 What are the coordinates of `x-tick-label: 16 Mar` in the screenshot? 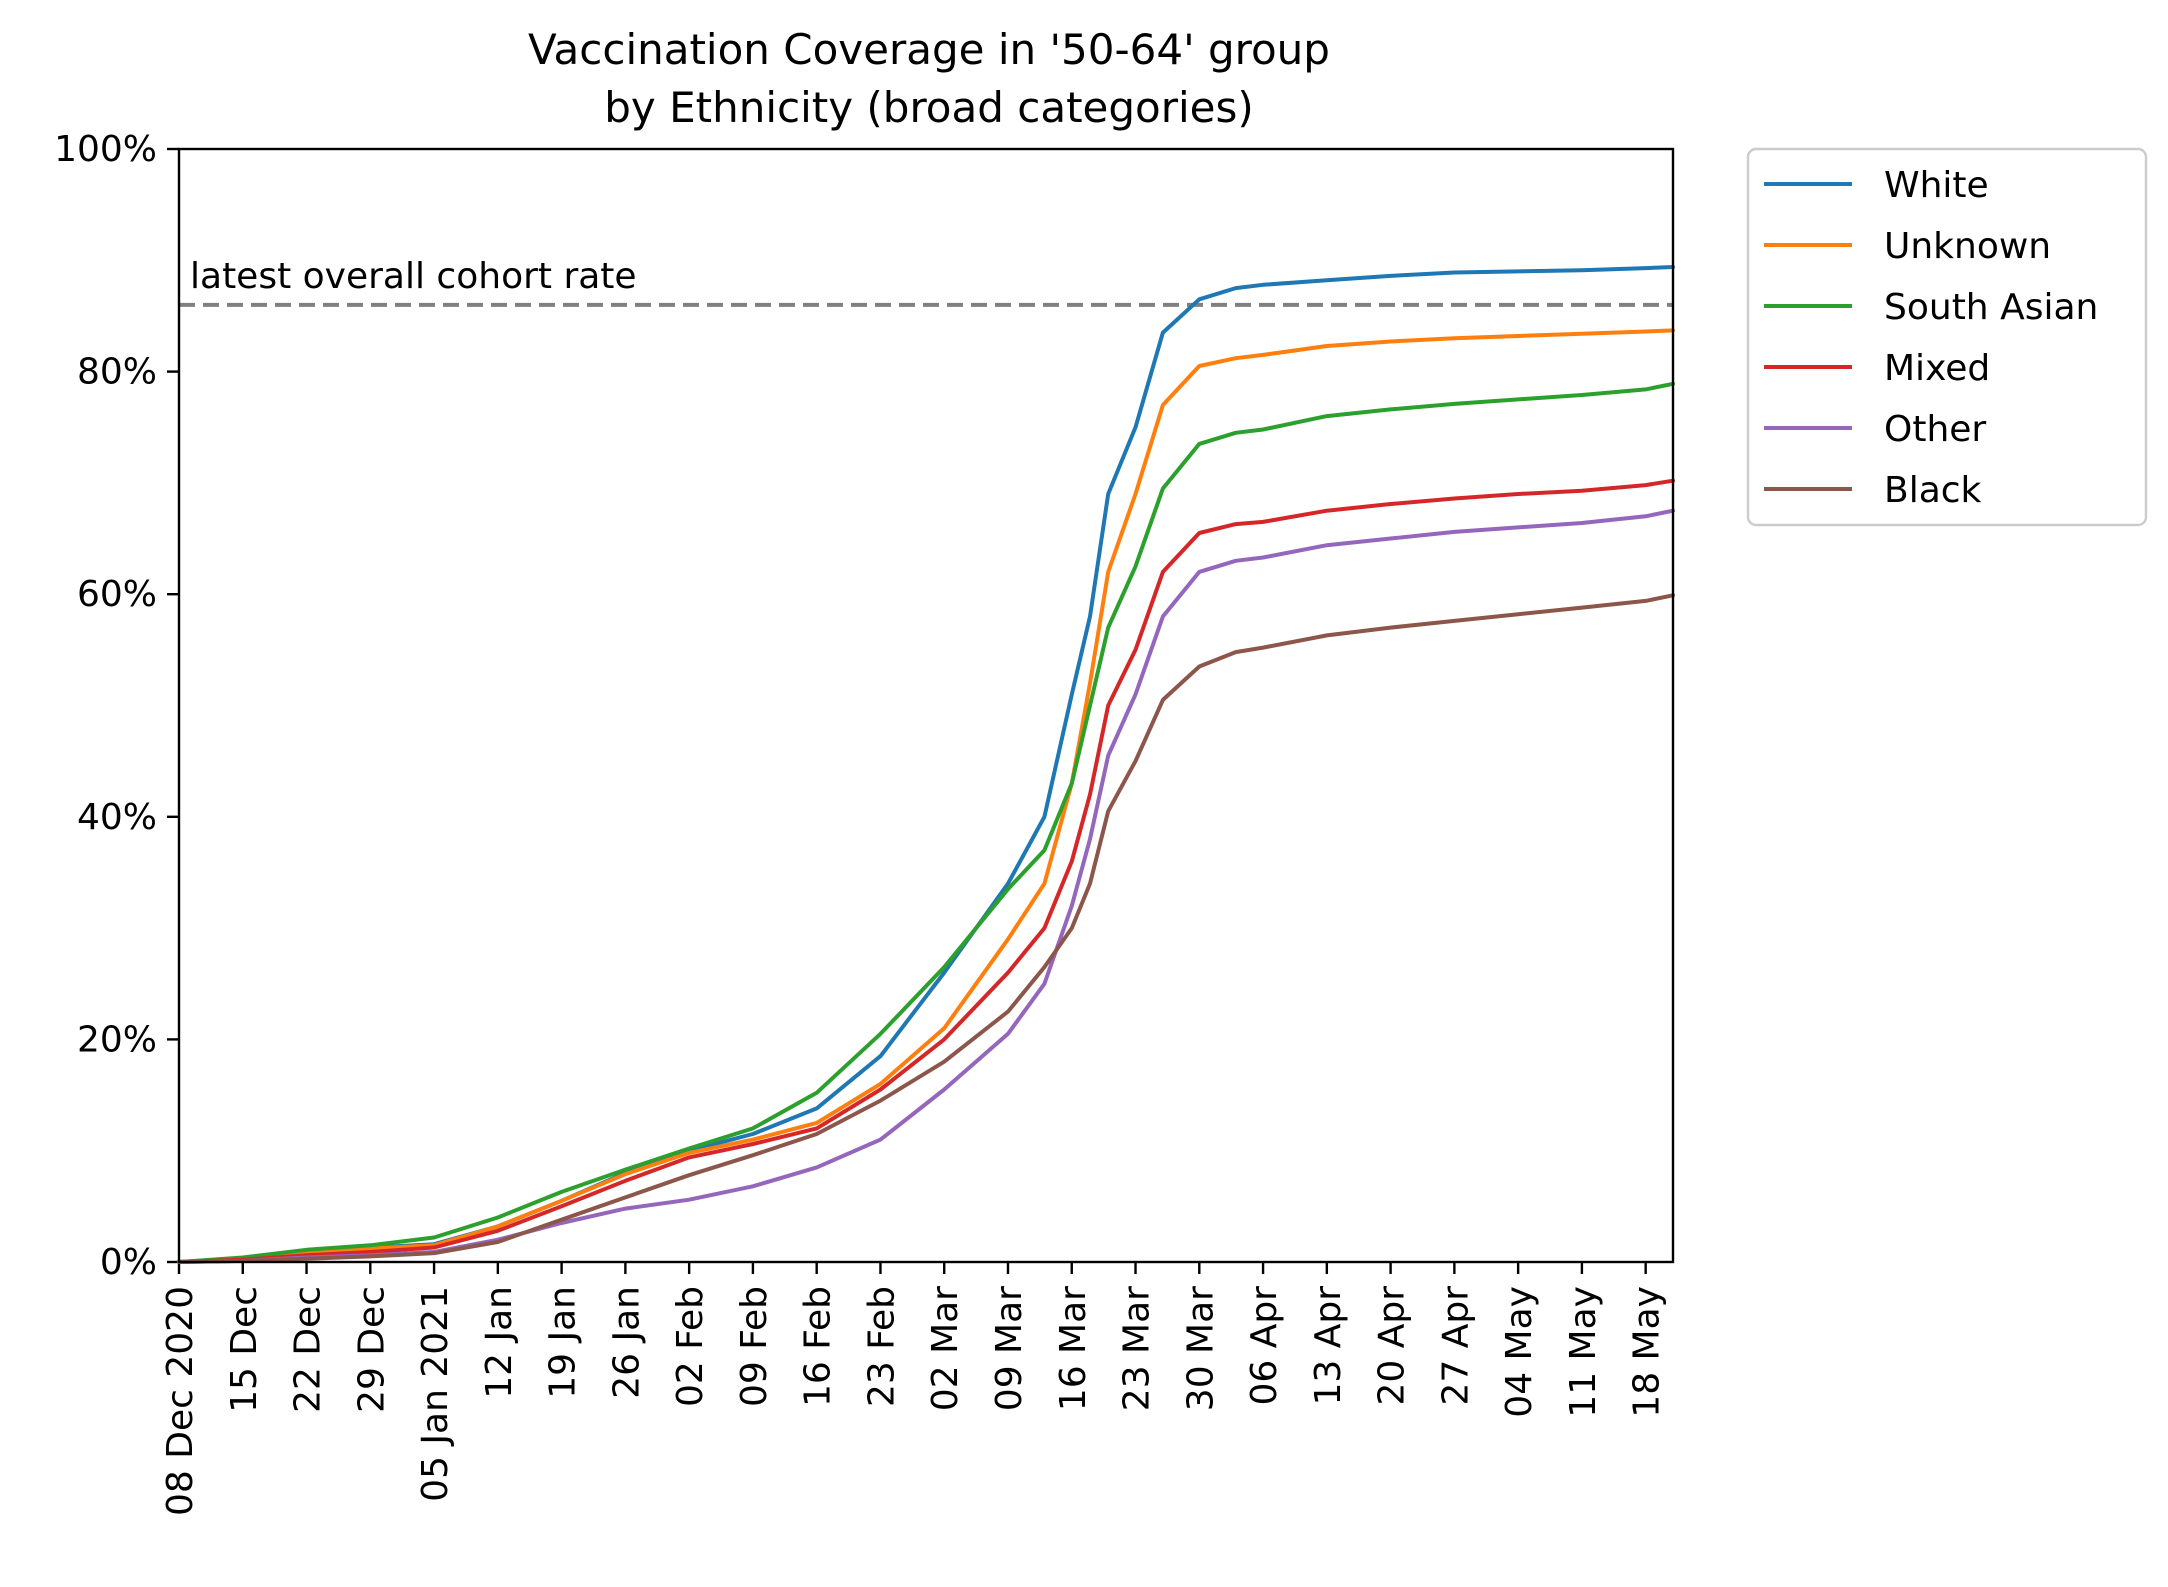 It's located at (1073, 1348).